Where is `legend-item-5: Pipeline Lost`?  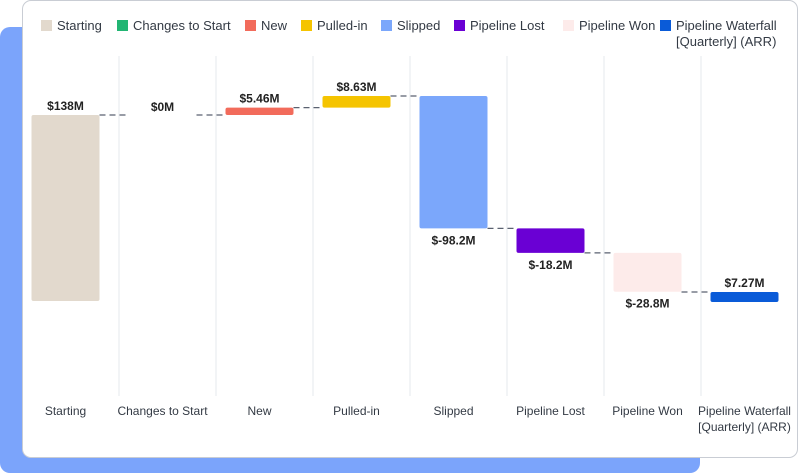 legend-item-5: Pipeline Lost is located at coordinates (499, 26).